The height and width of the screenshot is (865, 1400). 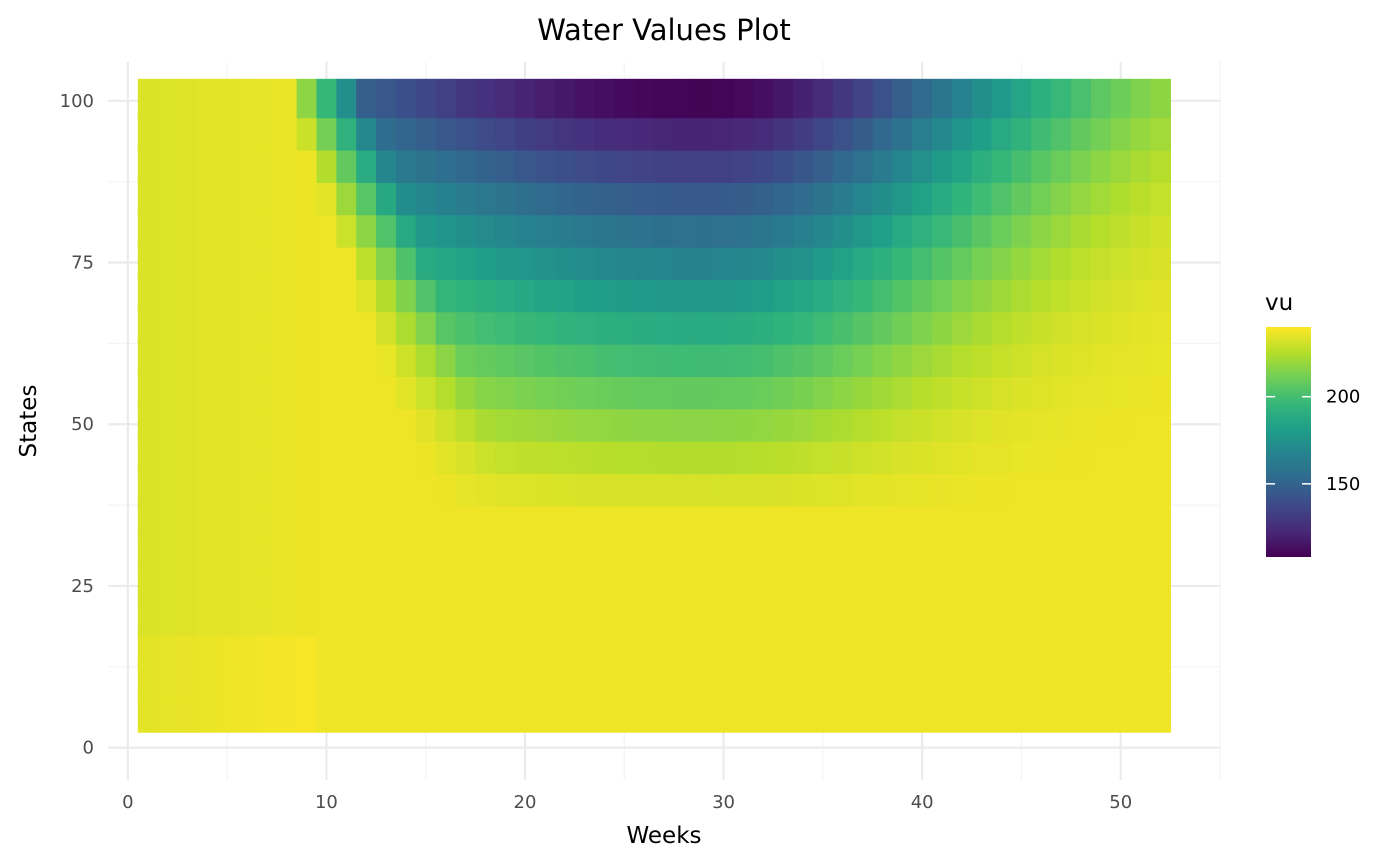 I want to click on y-tick-label: 75, so click(x=82, y=263).